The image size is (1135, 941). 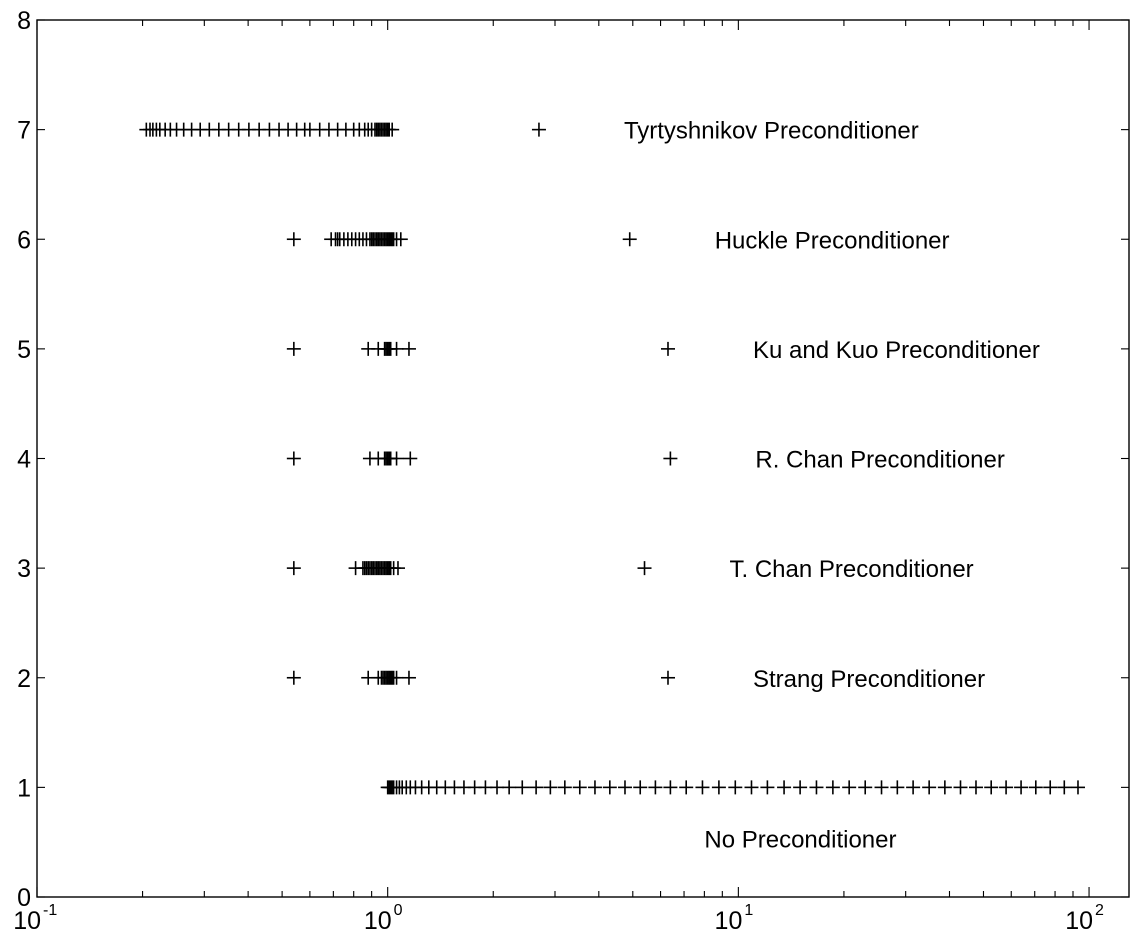 I want to click on x-tick-label-exponent: 0, so click(x=398, y=910).